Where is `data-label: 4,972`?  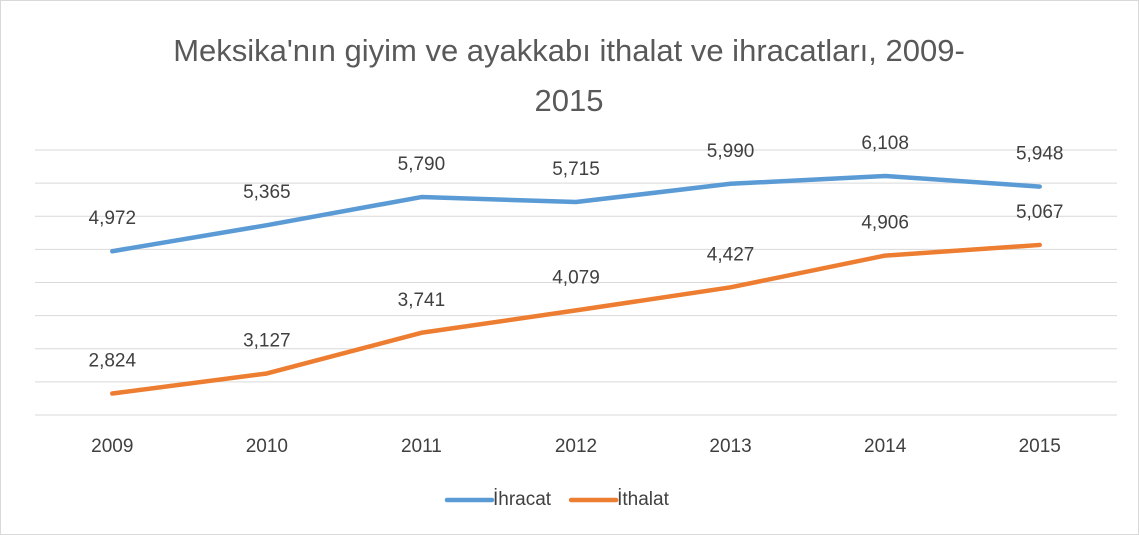
data-label: 4,972 is located at coordinates (113, 218).